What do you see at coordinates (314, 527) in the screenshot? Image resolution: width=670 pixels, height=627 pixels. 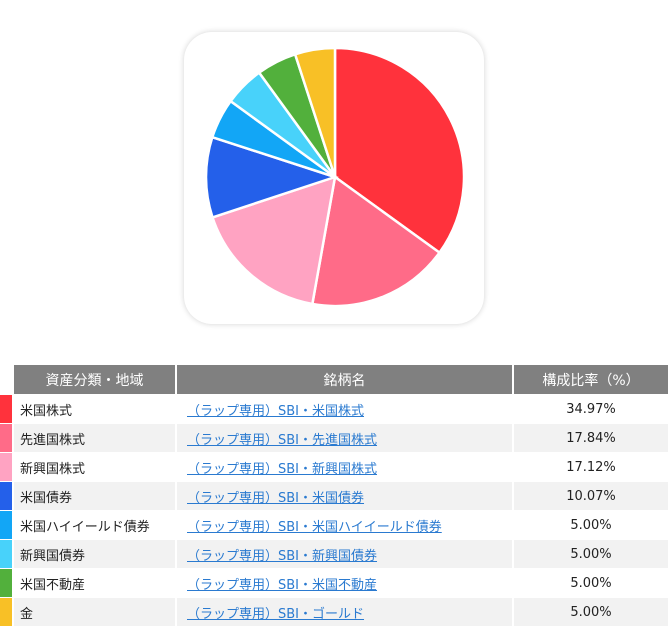 I see `fund-link: （ラップ専用）SBI・米国ハイイールド債券` at bounding box center [314, 527].